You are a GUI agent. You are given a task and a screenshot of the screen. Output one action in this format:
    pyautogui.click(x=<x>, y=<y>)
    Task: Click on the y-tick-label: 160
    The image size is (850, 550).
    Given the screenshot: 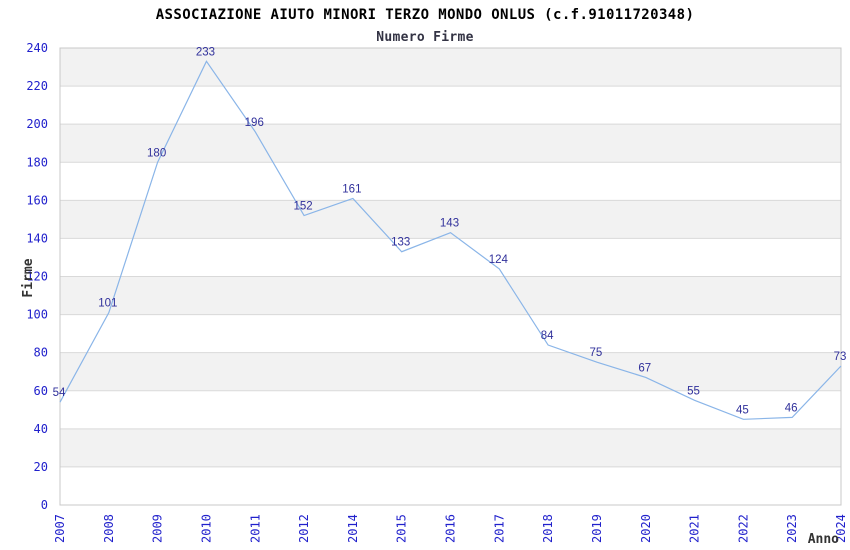 What is the action you would take?
    pyautogui.click(x=37, y=200)
    